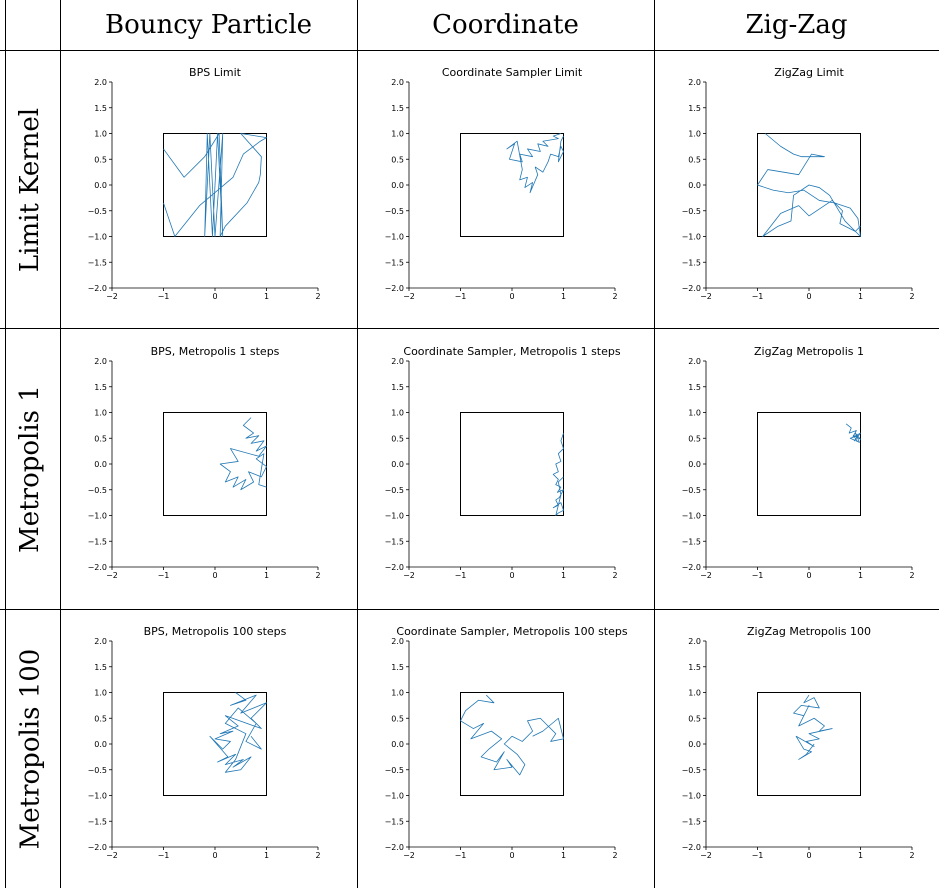  What do you see at coordinates (512, 72) in the screenshot?
I see `plot-title: Coordinate Sampler Limit` at bounding box center [512, 72].